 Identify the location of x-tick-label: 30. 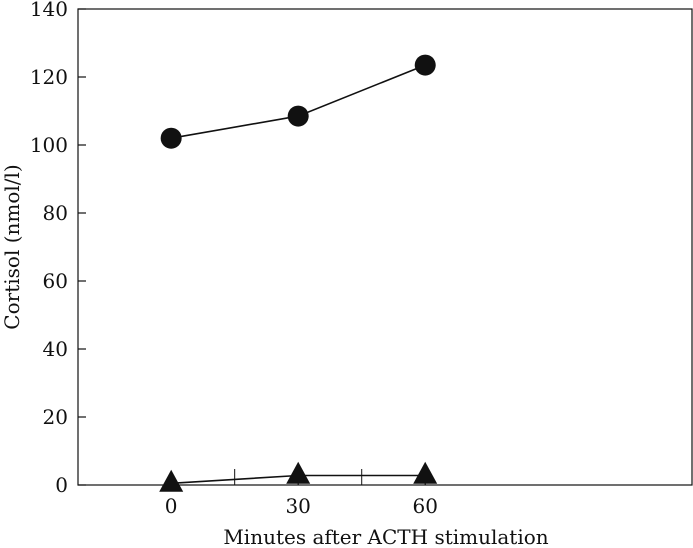
(297, 506).